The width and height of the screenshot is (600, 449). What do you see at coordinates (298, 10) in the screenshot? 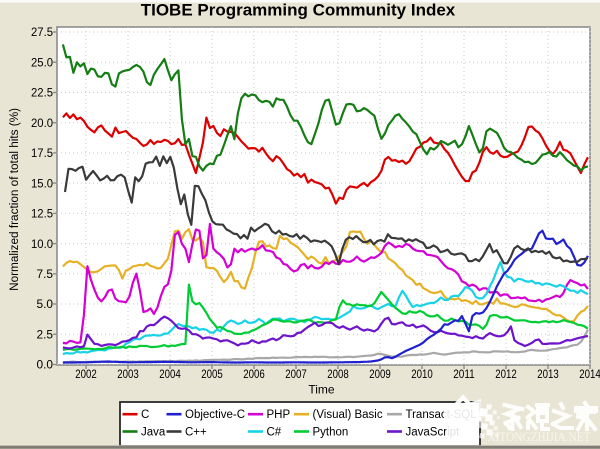
I see `svg-text:TIOBE Programming Community In: TIOBE Programming Community Index` at bounding box center [298, 10].